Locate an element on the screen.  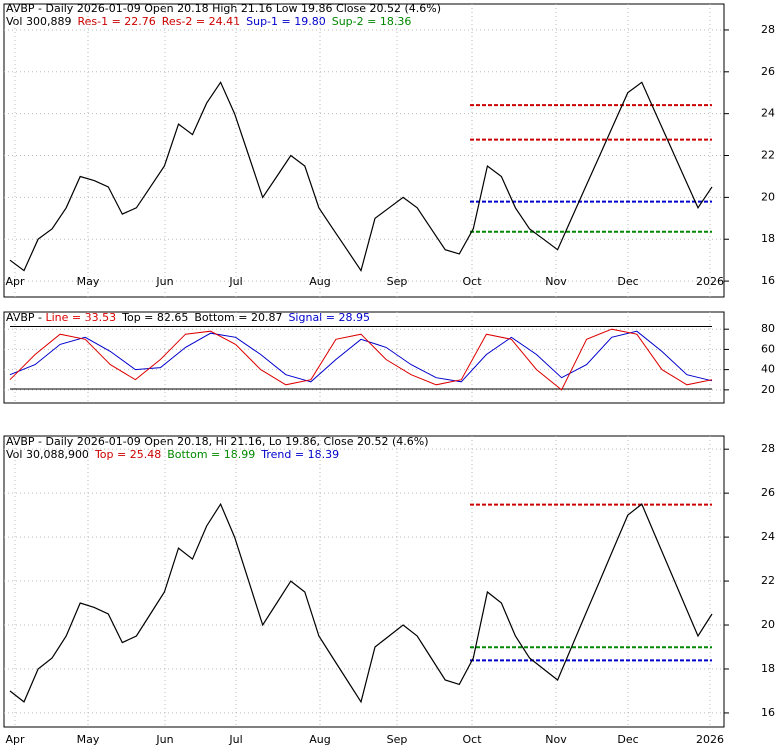
y-tick-label: 40 is located at coordinates (768, 369).